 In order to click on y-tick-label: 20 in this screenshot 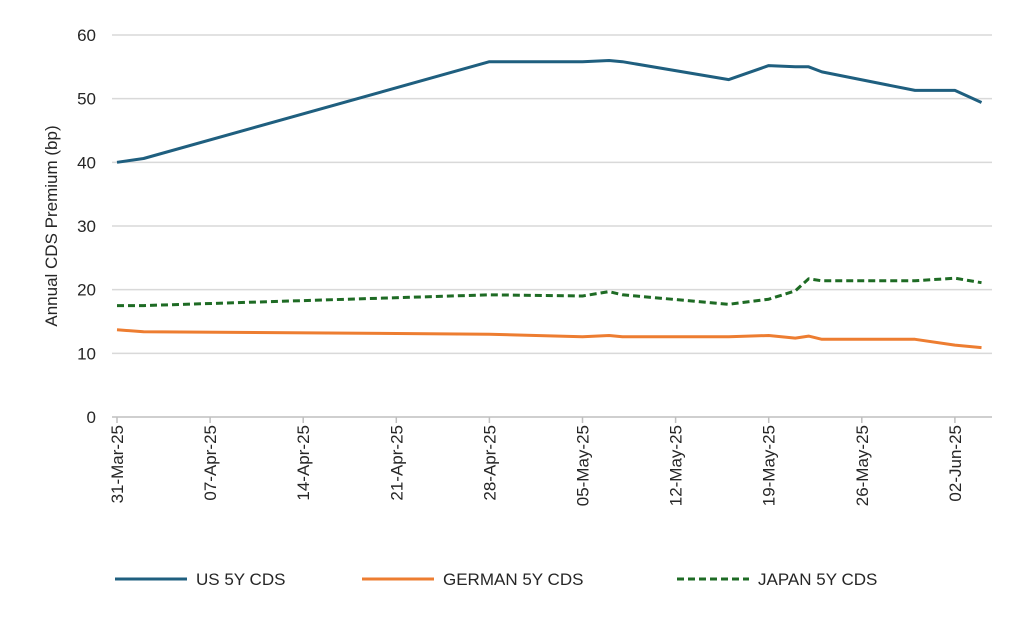, I will do `click(86, 290)`.